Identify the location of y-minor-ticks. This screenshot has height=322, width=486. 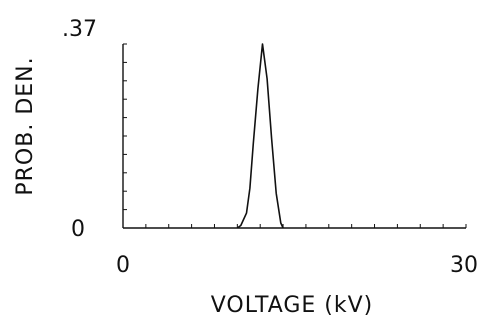
(125, 127).